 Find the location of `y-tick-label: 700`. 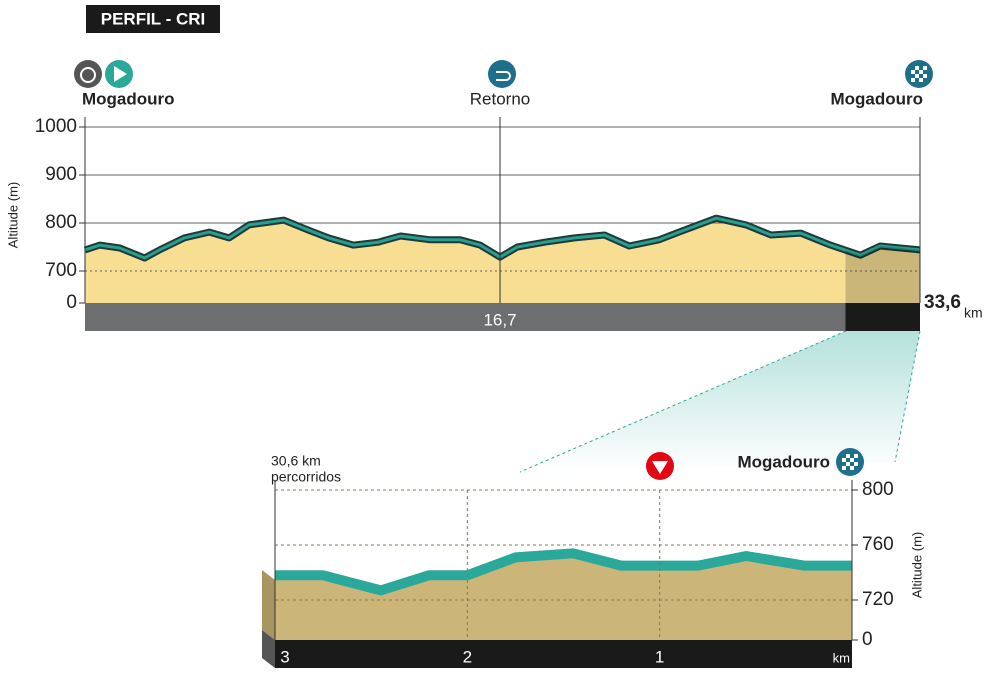

y-tick-label: 700 is located at coordinates (61, 270).